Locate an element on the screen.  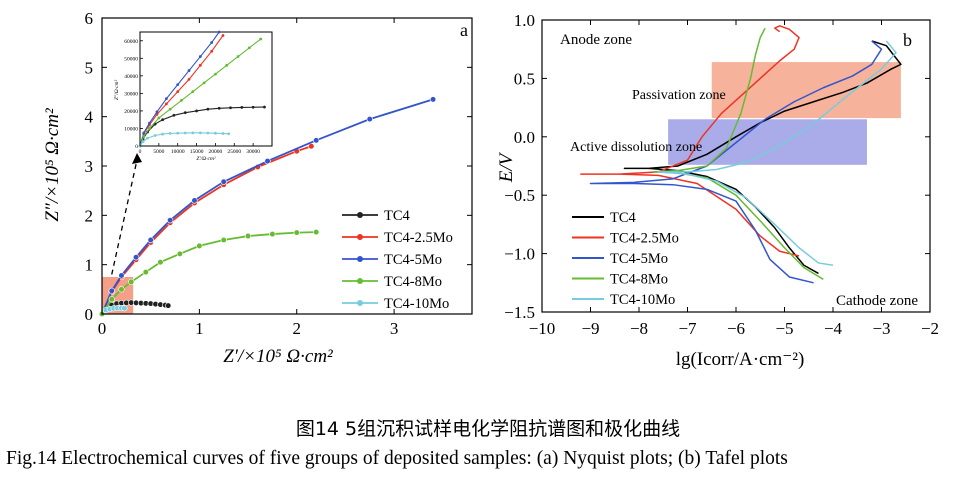
b-legend-item-tc4-5mo: TC4-5Mo is located at coordinates (620, 259).